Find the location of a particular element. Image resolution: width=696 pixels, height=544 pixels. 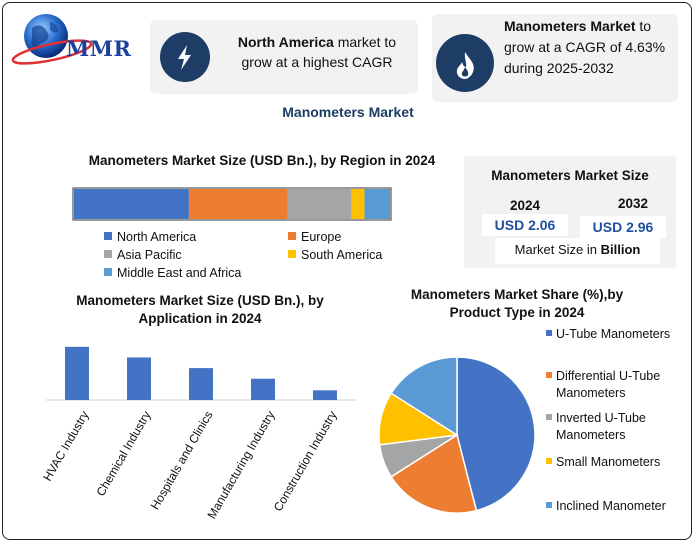

legend-label: Middle East and Africa is located at coordinates (179, 273).